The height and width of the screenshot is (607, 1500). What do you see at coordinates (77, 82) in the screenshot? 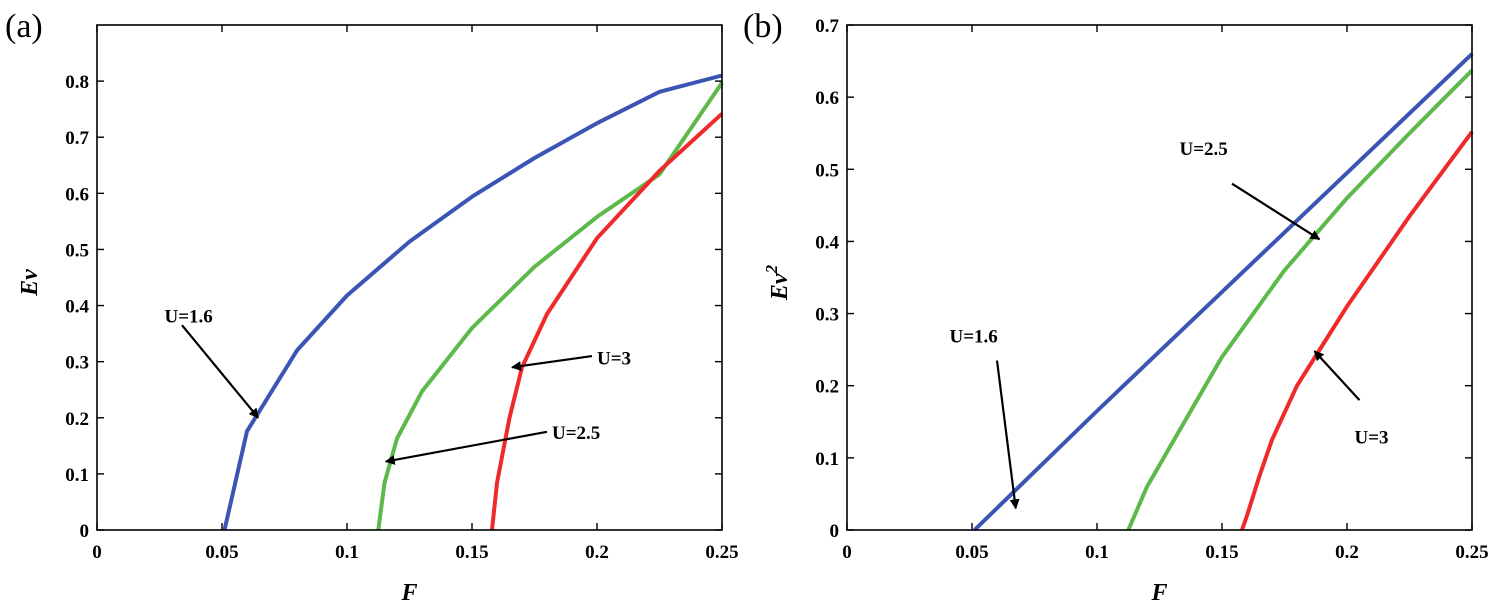
I see `y-tick-label: 0.8` at bounding box center [77, 82].